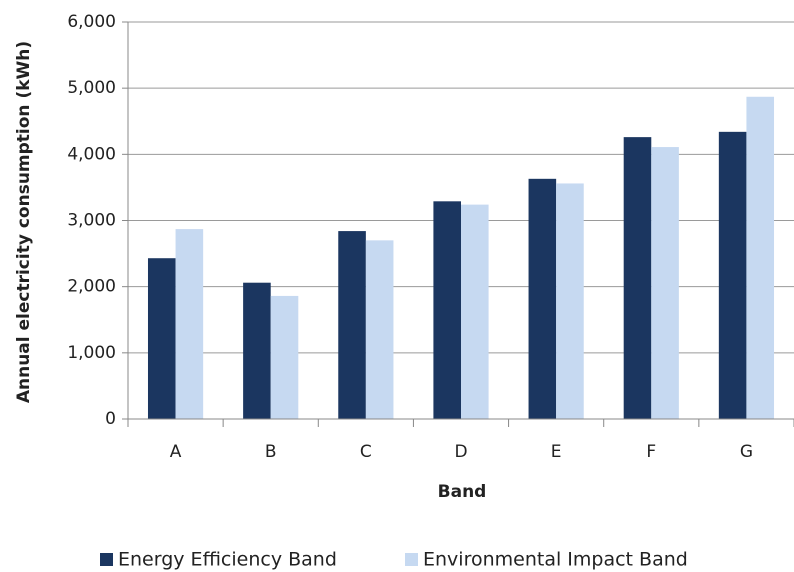  I want to click on y-tick-label: 5,000, so click(91, 88).